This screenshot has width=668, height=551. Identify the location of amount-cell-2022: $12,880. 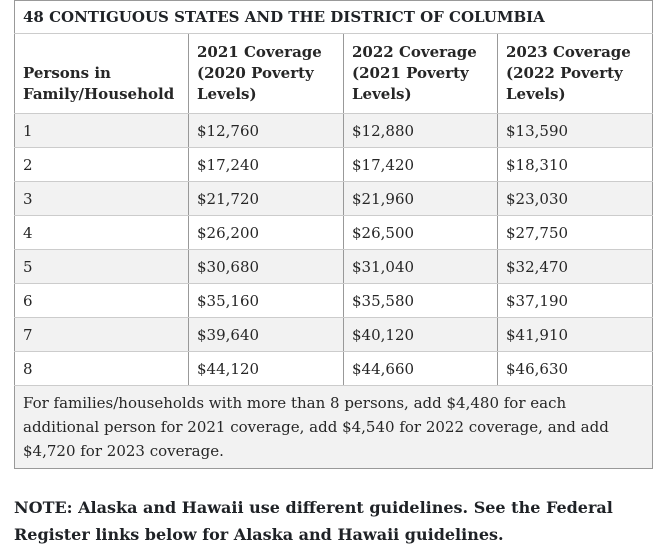
(420, 130).